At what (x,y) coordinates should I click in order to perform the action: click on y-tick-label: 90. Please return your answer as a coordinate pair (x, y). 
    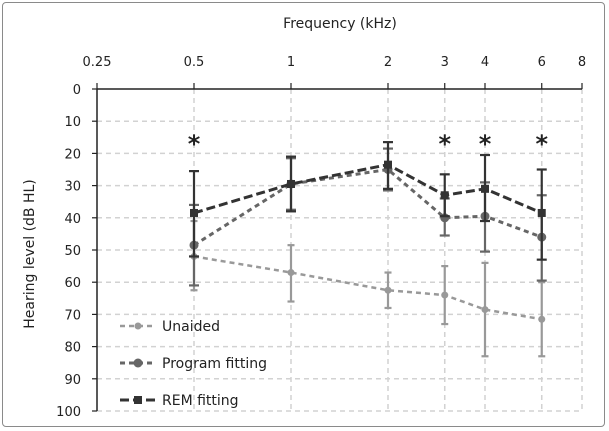
    Looking at the image, I should click on (72, 380).